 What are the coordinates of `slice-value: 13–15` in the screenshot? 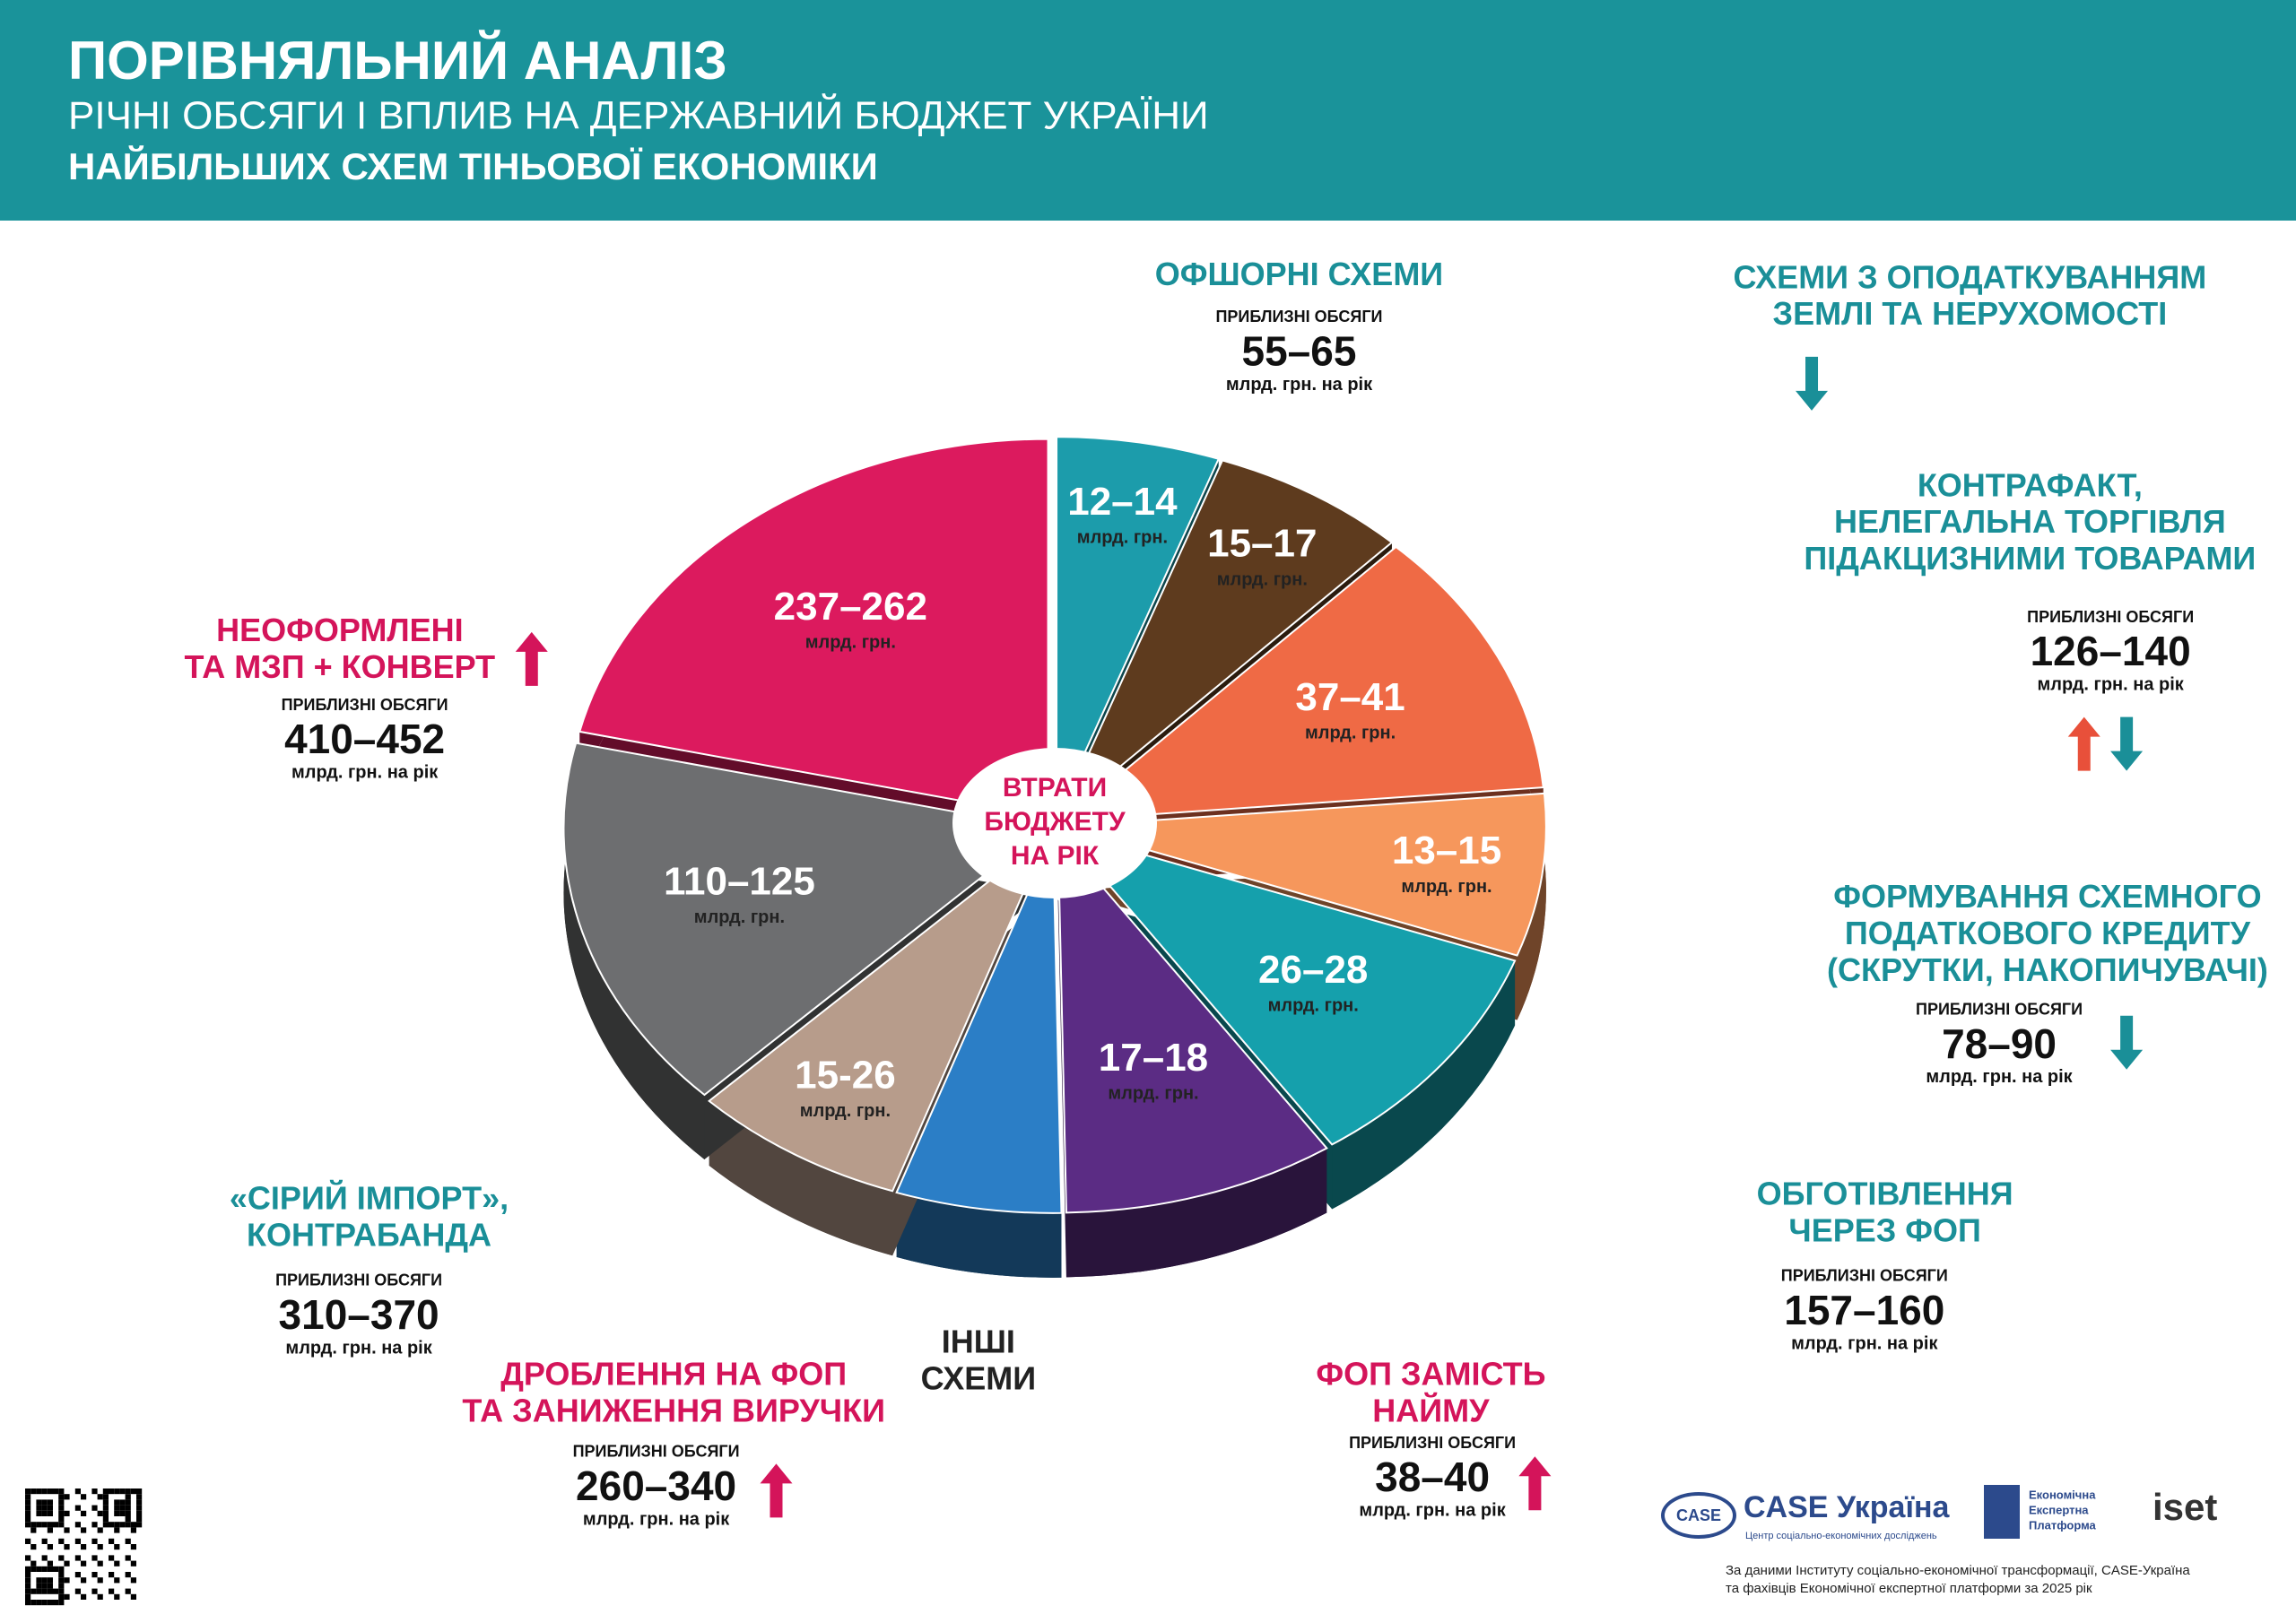 It's located at (1446, 850).